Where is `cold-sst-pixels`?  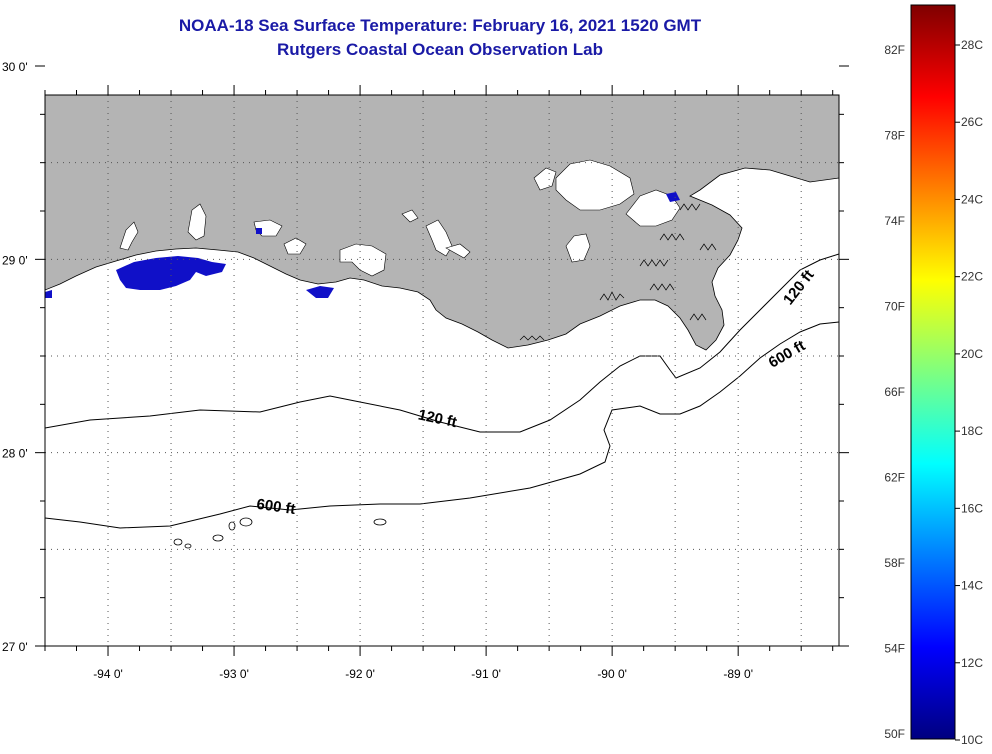 cold-sst-pixels is located at coordinates (362, 245).